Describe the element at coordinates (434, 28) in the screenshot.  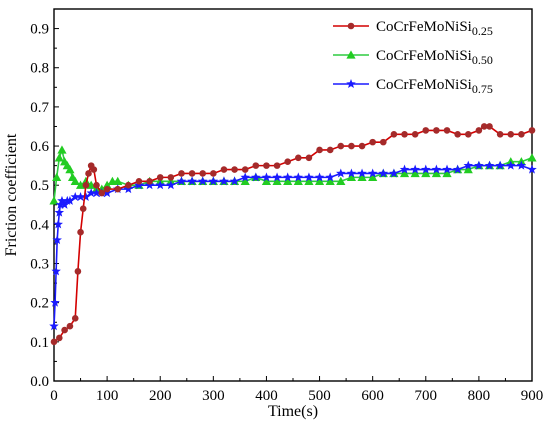
I see `legend-label: CoCrFeMoNiSi0.25` at that location.